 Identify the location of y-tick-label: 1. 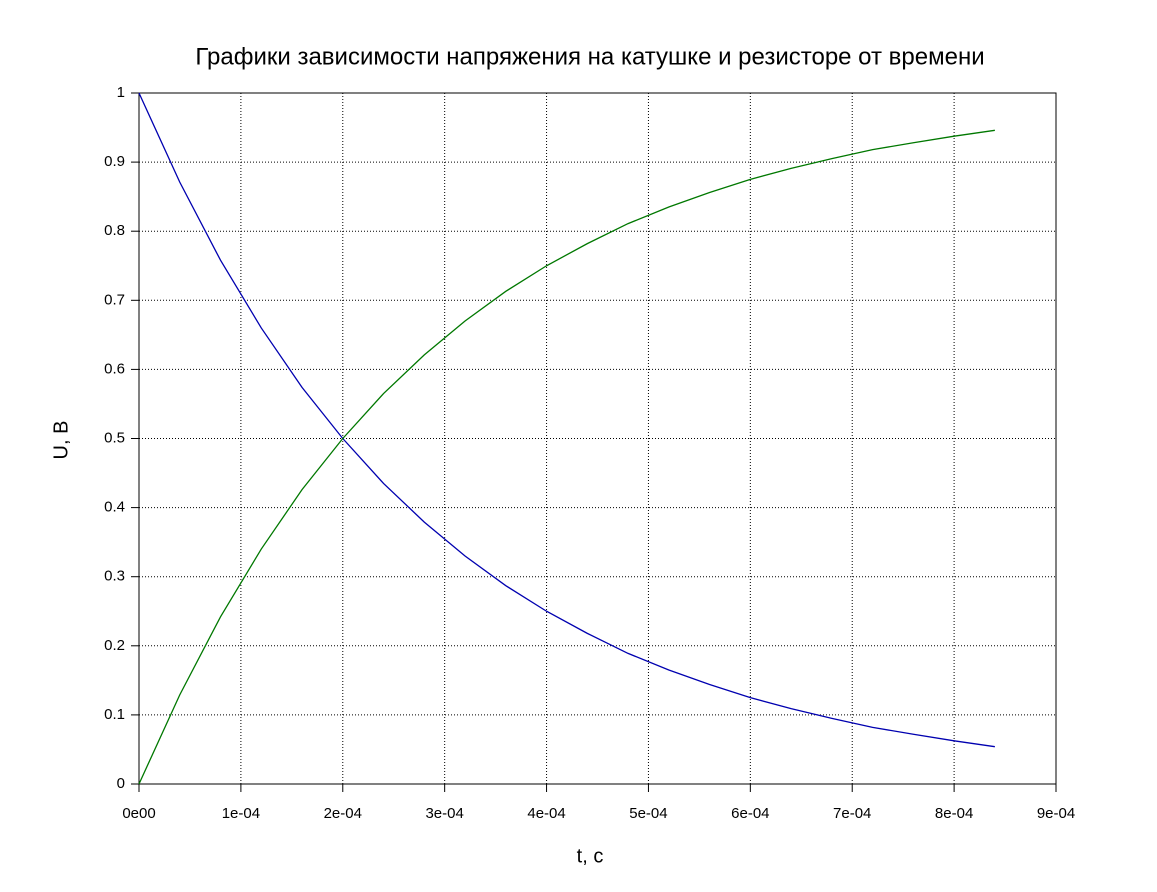
(121, 92).